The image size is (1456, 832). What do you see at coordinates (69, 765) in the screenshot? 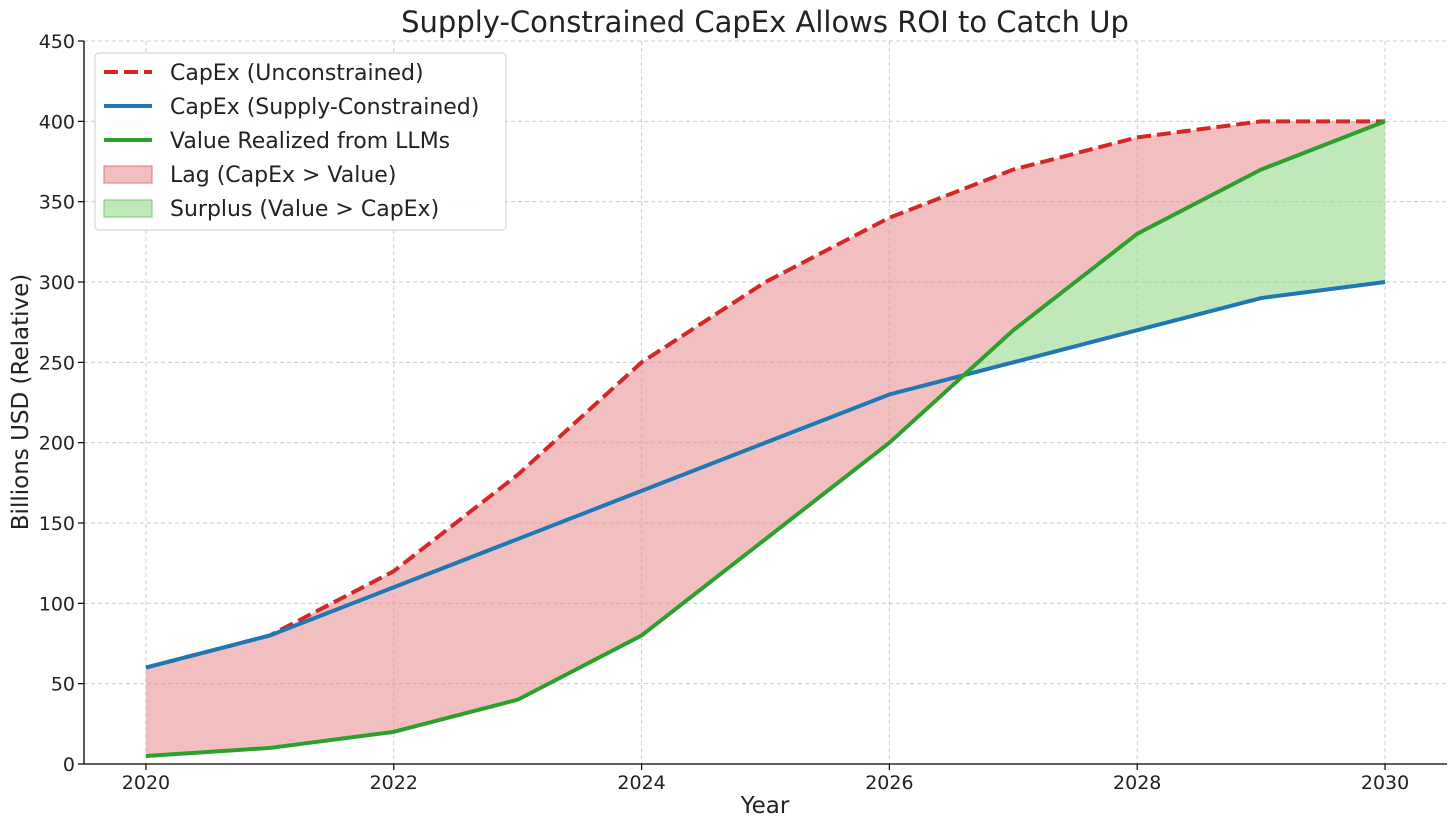
I see `y-tick-label: 0` at bounding box center [69, 765].